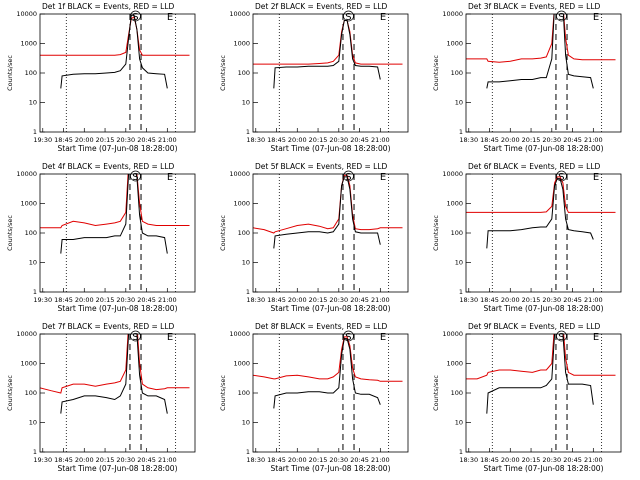  I want to click on chart-title: Det 6f BLACK = Events, RED = LLD, so click(534, 166).